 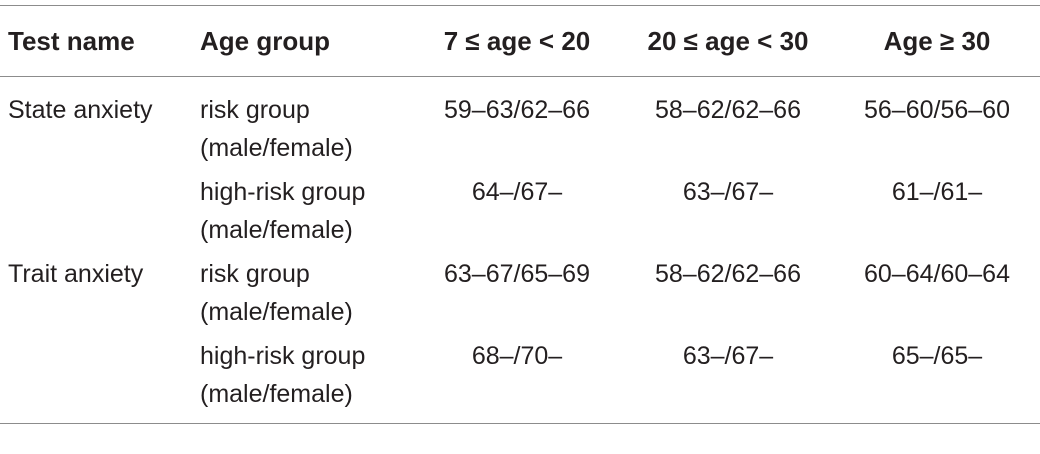 I want to click on value-cell-age-30-plus: 60–64/60–64, so click(x=937, y=274).